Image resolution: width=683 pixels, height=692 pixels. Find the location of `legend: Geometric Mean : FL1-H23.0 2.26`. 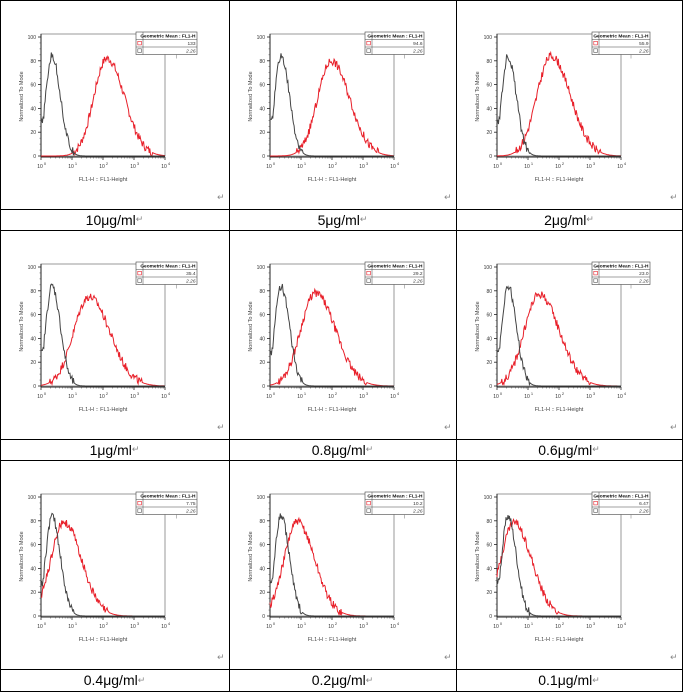

legend: Geometric Mean : FL1-H23.0 2.26 is located at coordinates (621, 275).